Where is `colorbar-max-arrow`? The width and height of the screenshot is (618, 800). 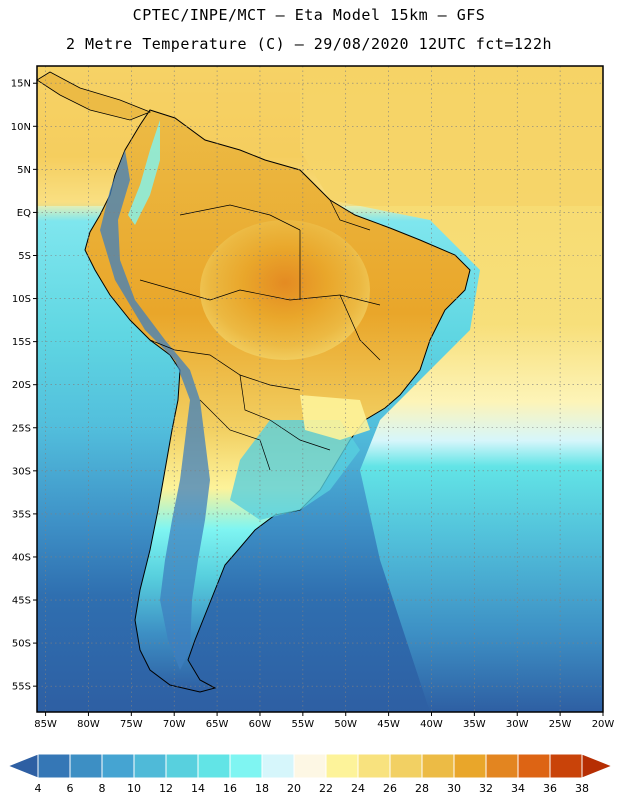
colorbar-max-arrow is located at coordinates (597, 766).